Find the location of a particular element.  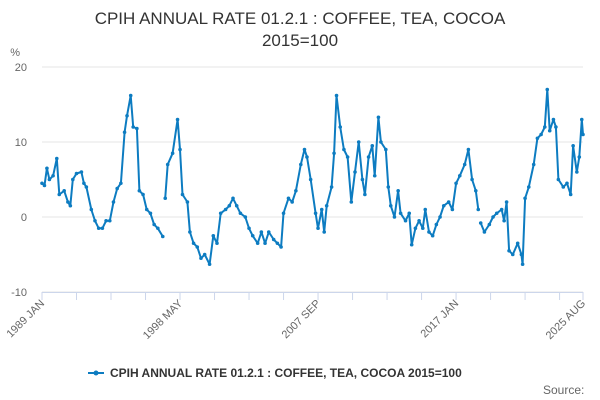

x-tick-label: 2007 SEP is located at coordinates (302, 320).